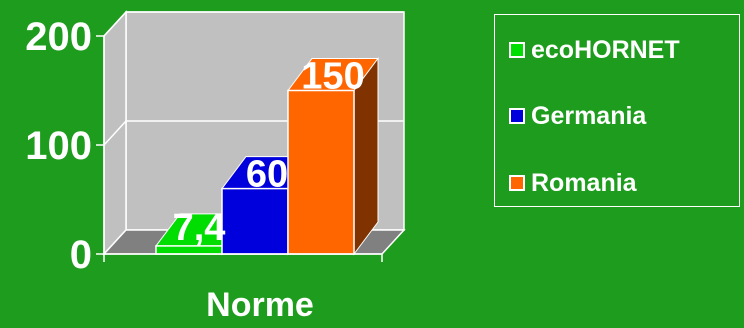 The width and height of the screenshot is (744, 328). I want to click on gridline, so click(253, 24).